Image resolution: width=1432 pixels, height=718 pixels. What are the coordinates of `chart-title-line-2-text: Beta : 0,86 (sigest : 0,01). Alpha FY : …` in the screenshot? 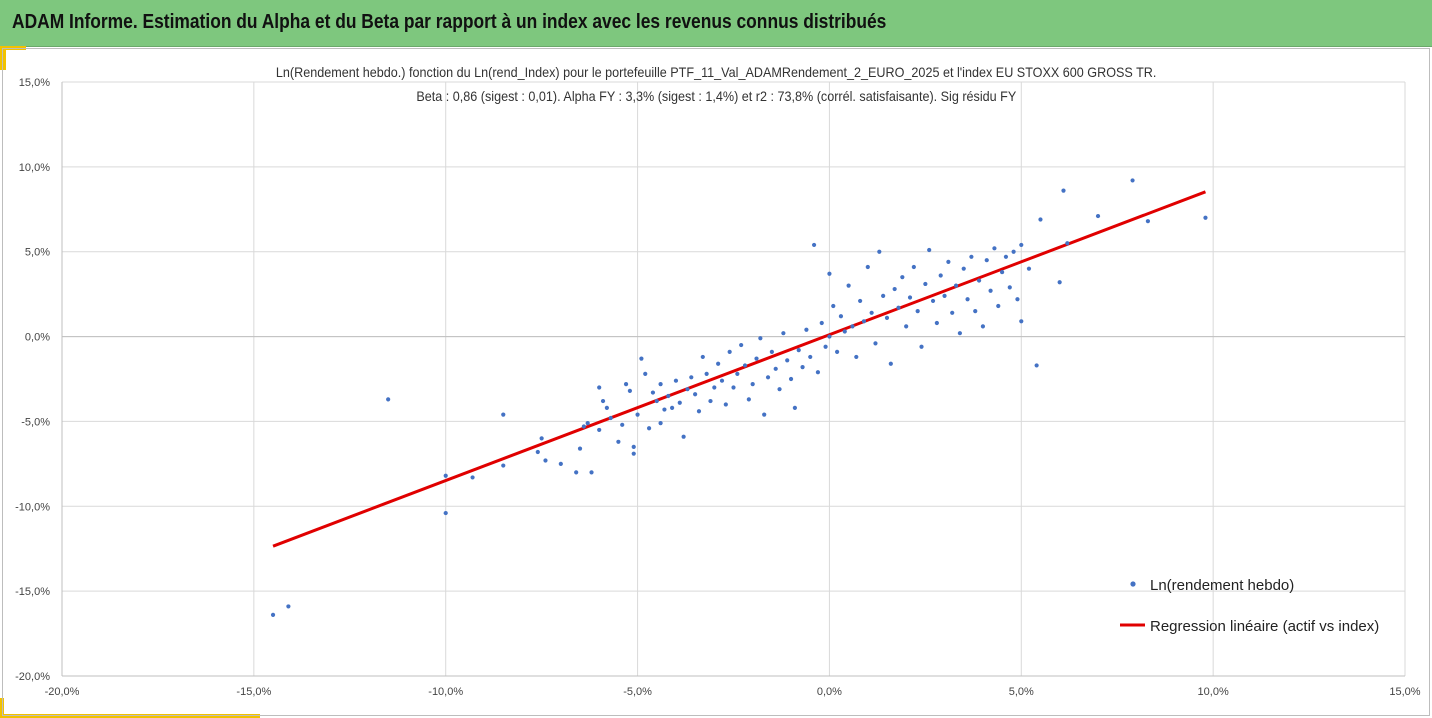 It's located at (716, 96).